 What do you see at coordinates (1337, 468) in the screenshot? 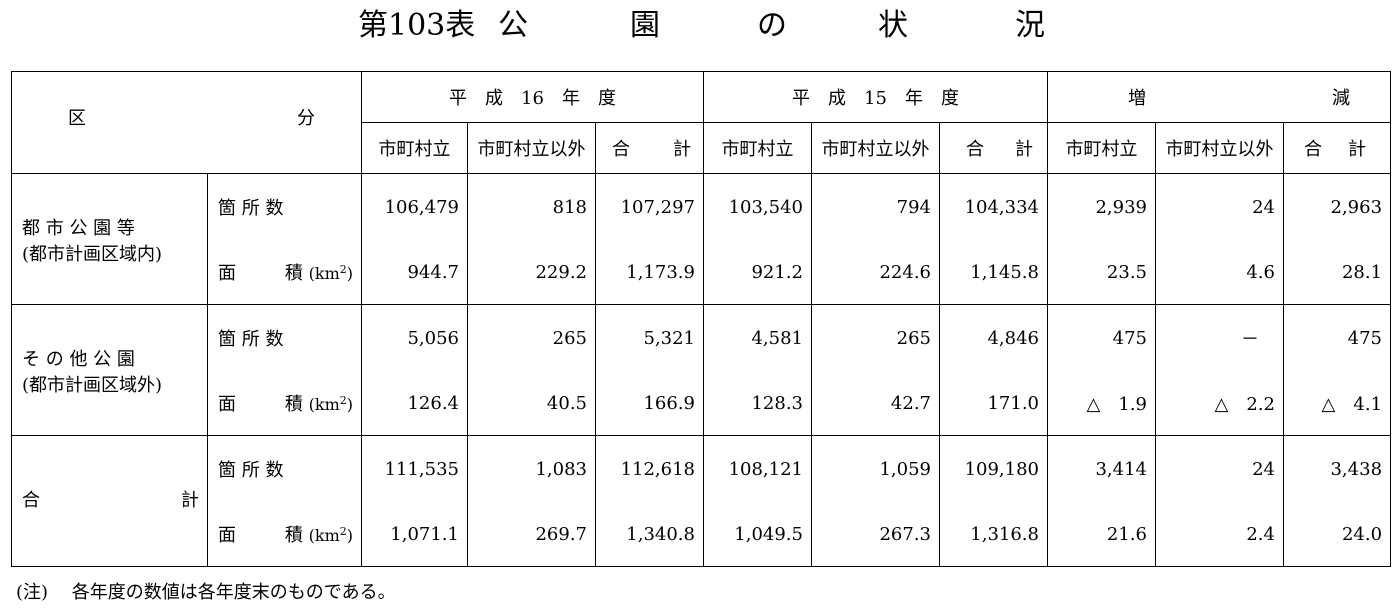
I see `cell-value: 3,438` at bounding box center [1337, 468].